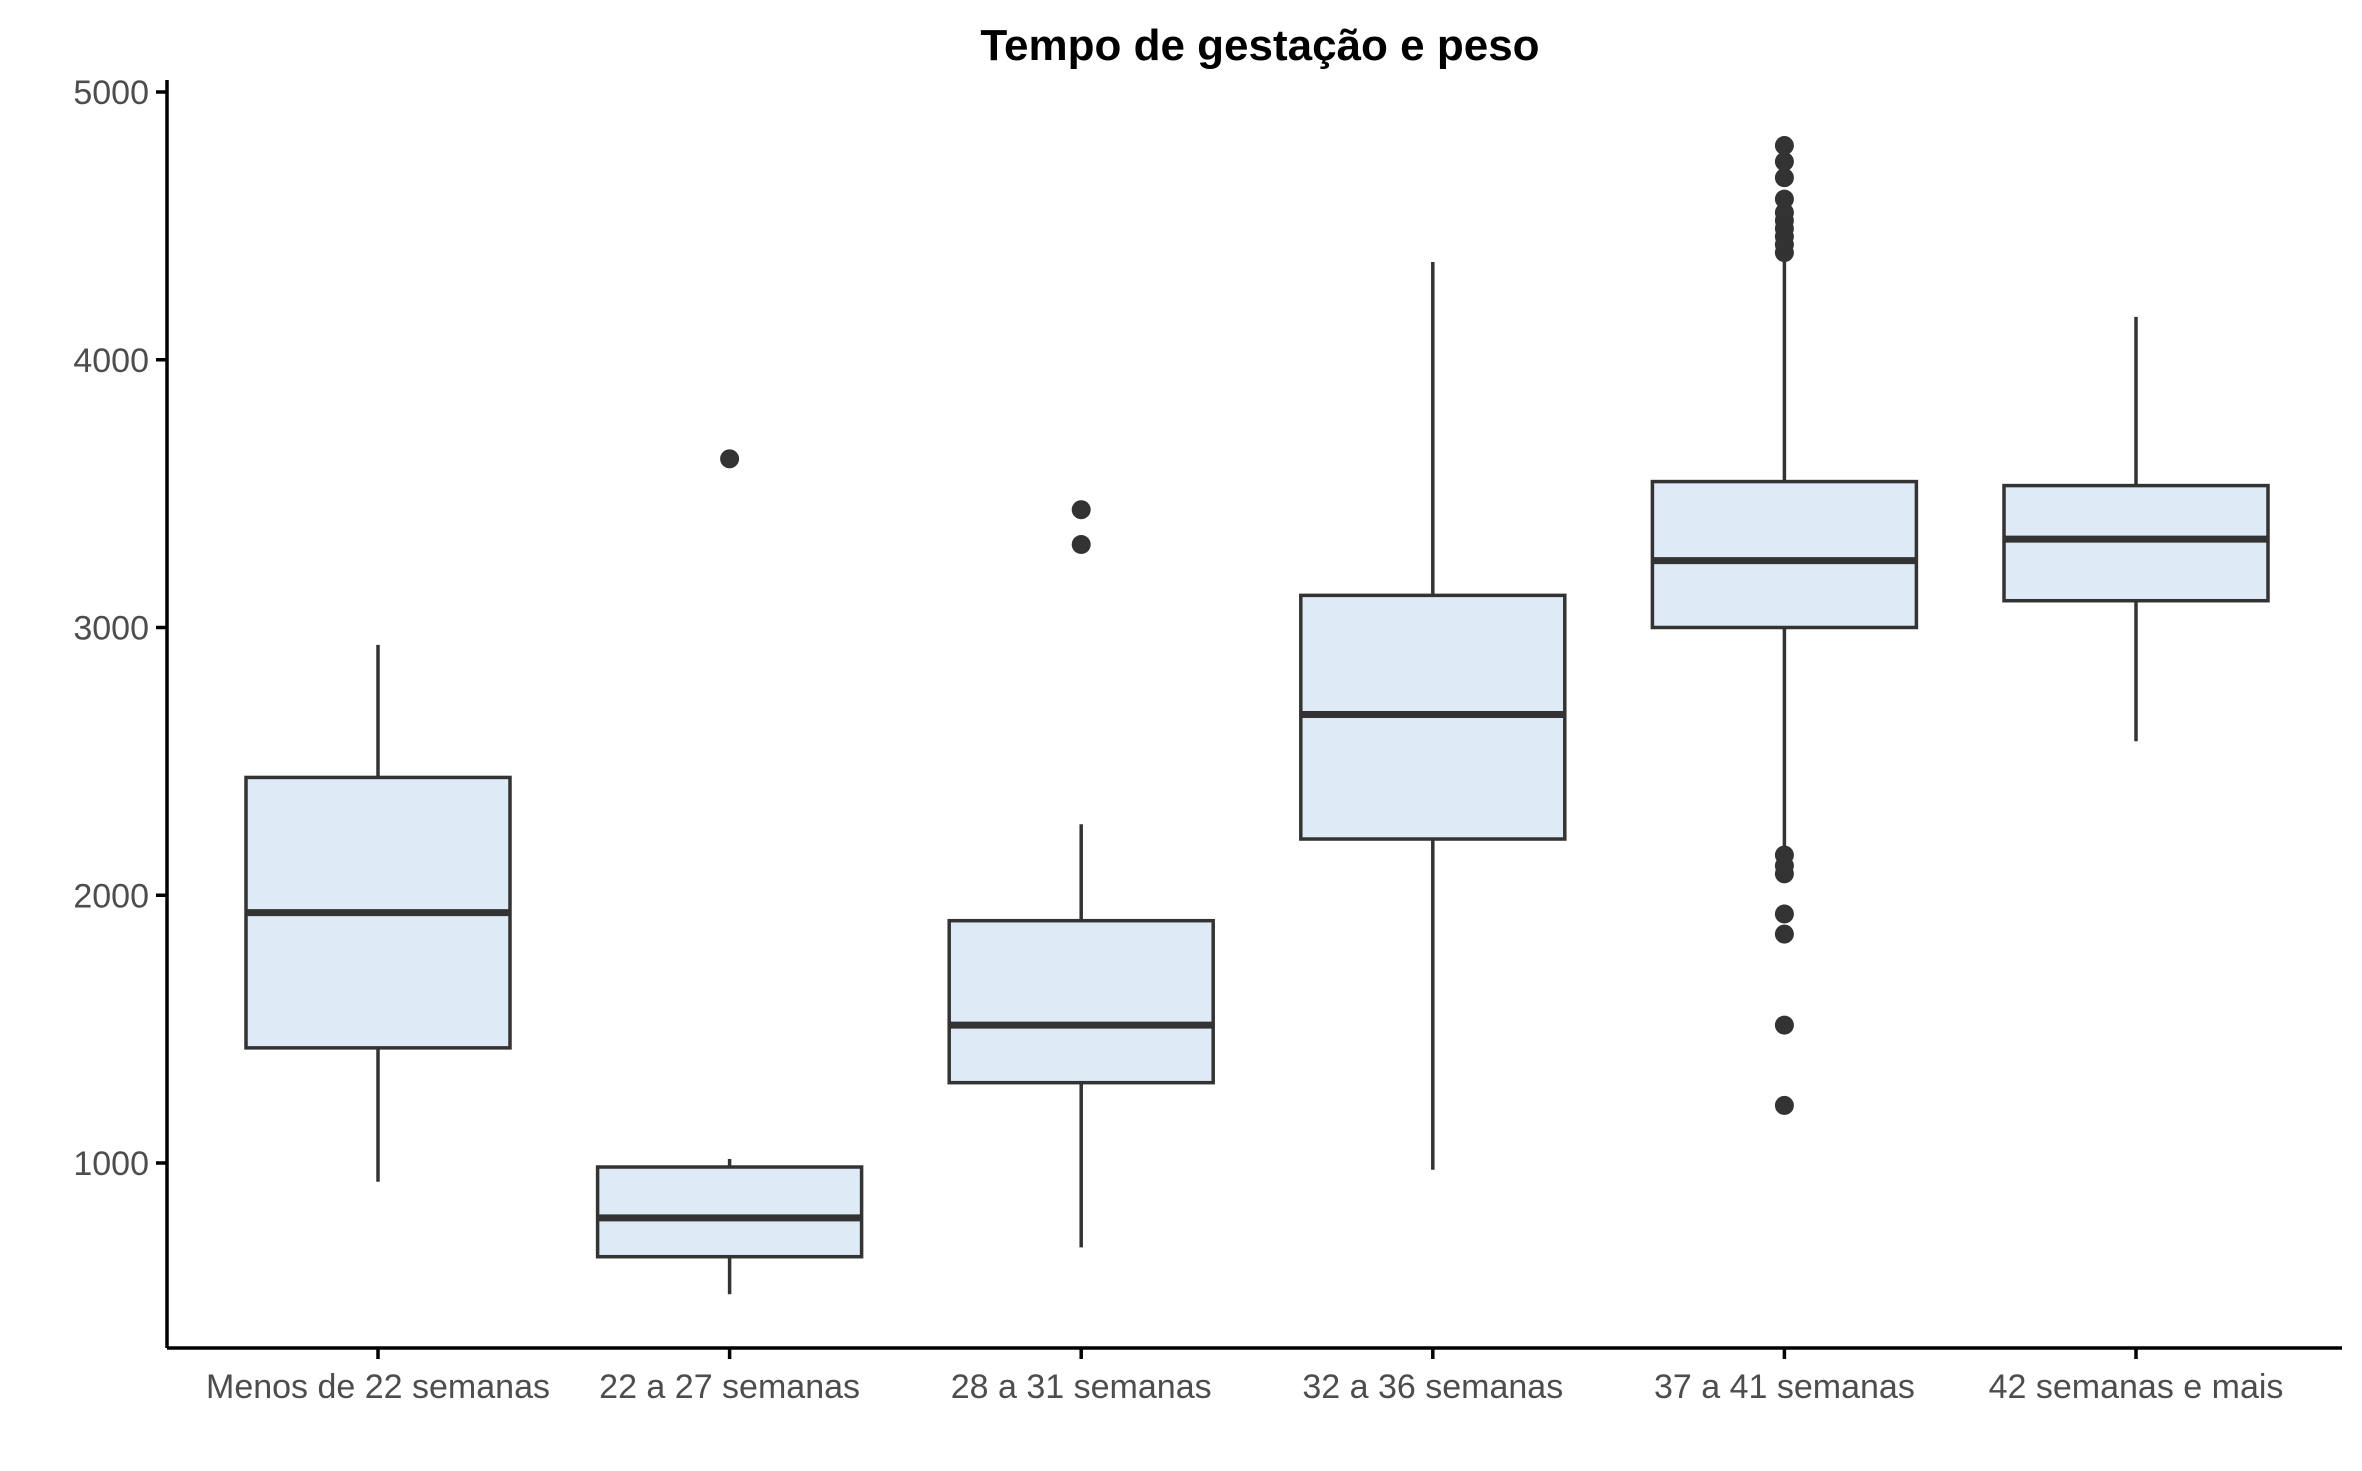  Describe the element at coordinates (1432, 1387) in the screenshot. I see `x-tick-label: 32 a 36 semanas` at that location.